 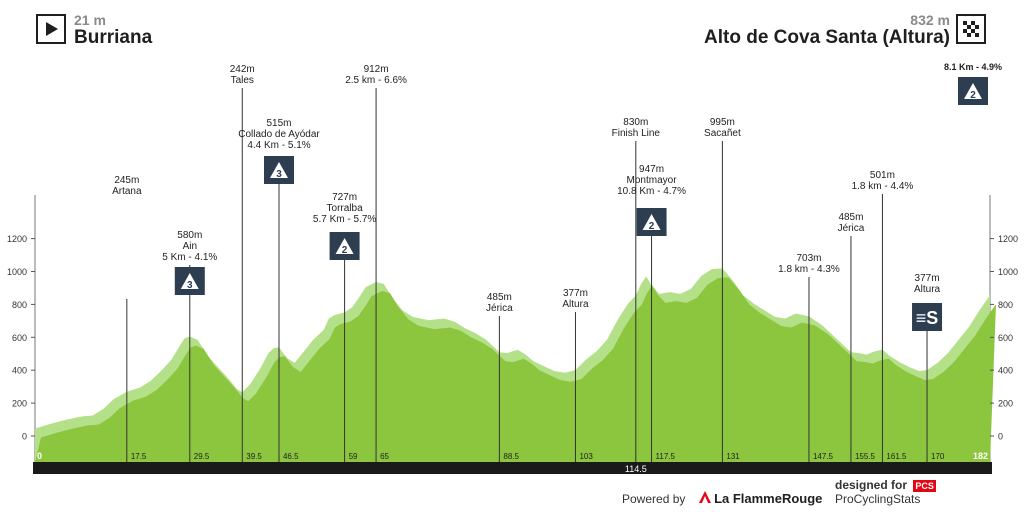 What do you see at coordinates (344, 197) in the screenshot?
I see `point-label: 727m` at bounding box center [344, 197].